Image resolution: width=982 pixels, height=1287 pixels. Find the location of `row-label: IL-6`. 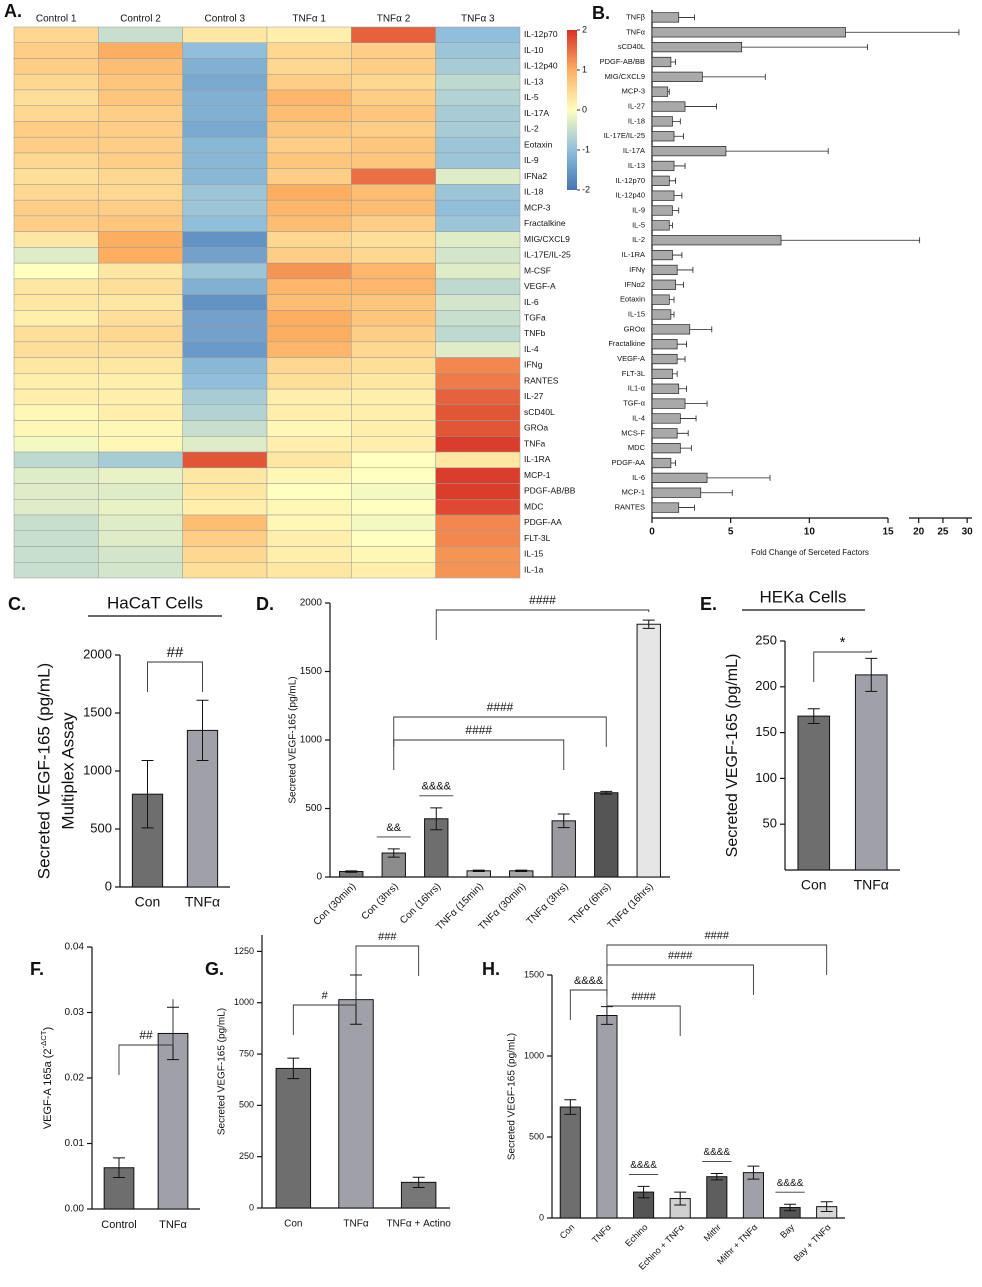

row-label: IL-6 is located at coordinates (531, 302).